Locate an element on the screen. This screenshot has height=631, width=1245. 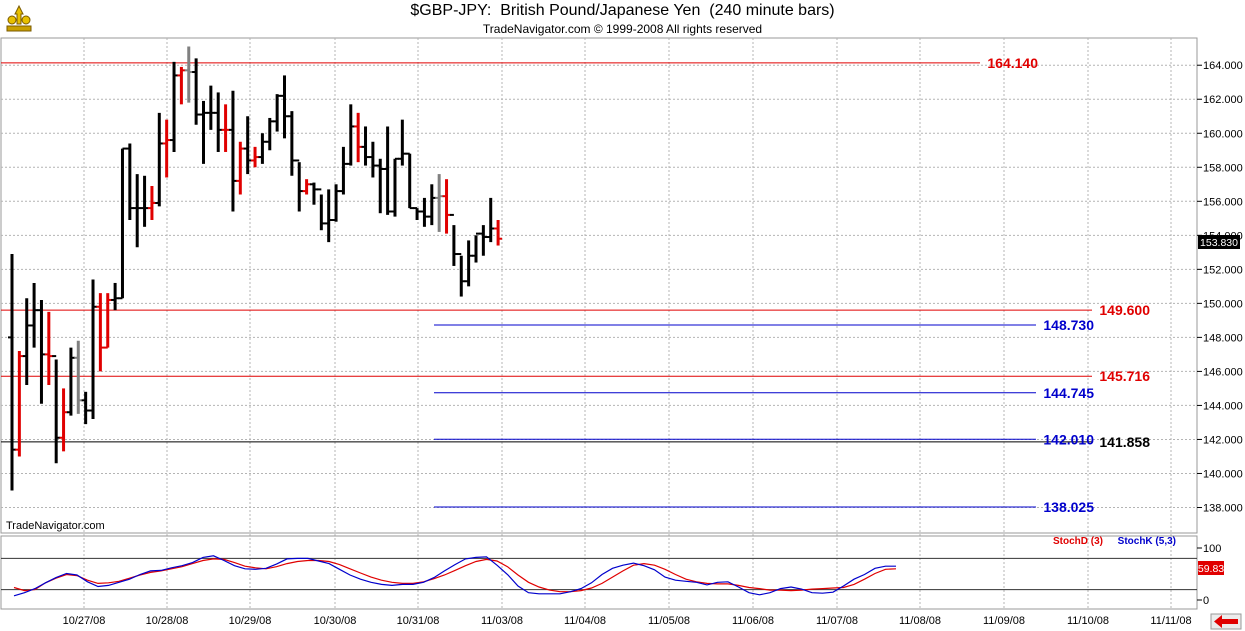
x-tick-label: 11/04/08 is located at coordinates (585, 621).